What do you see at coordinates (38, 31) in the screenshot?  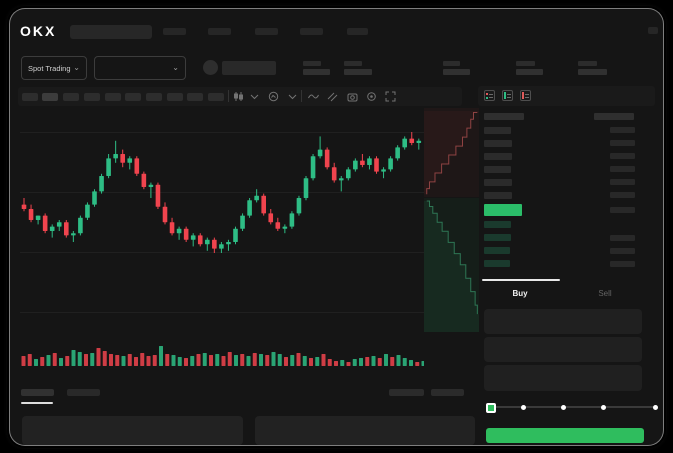 I see `okx-logo: OKX` at bounding box center [38, 31].